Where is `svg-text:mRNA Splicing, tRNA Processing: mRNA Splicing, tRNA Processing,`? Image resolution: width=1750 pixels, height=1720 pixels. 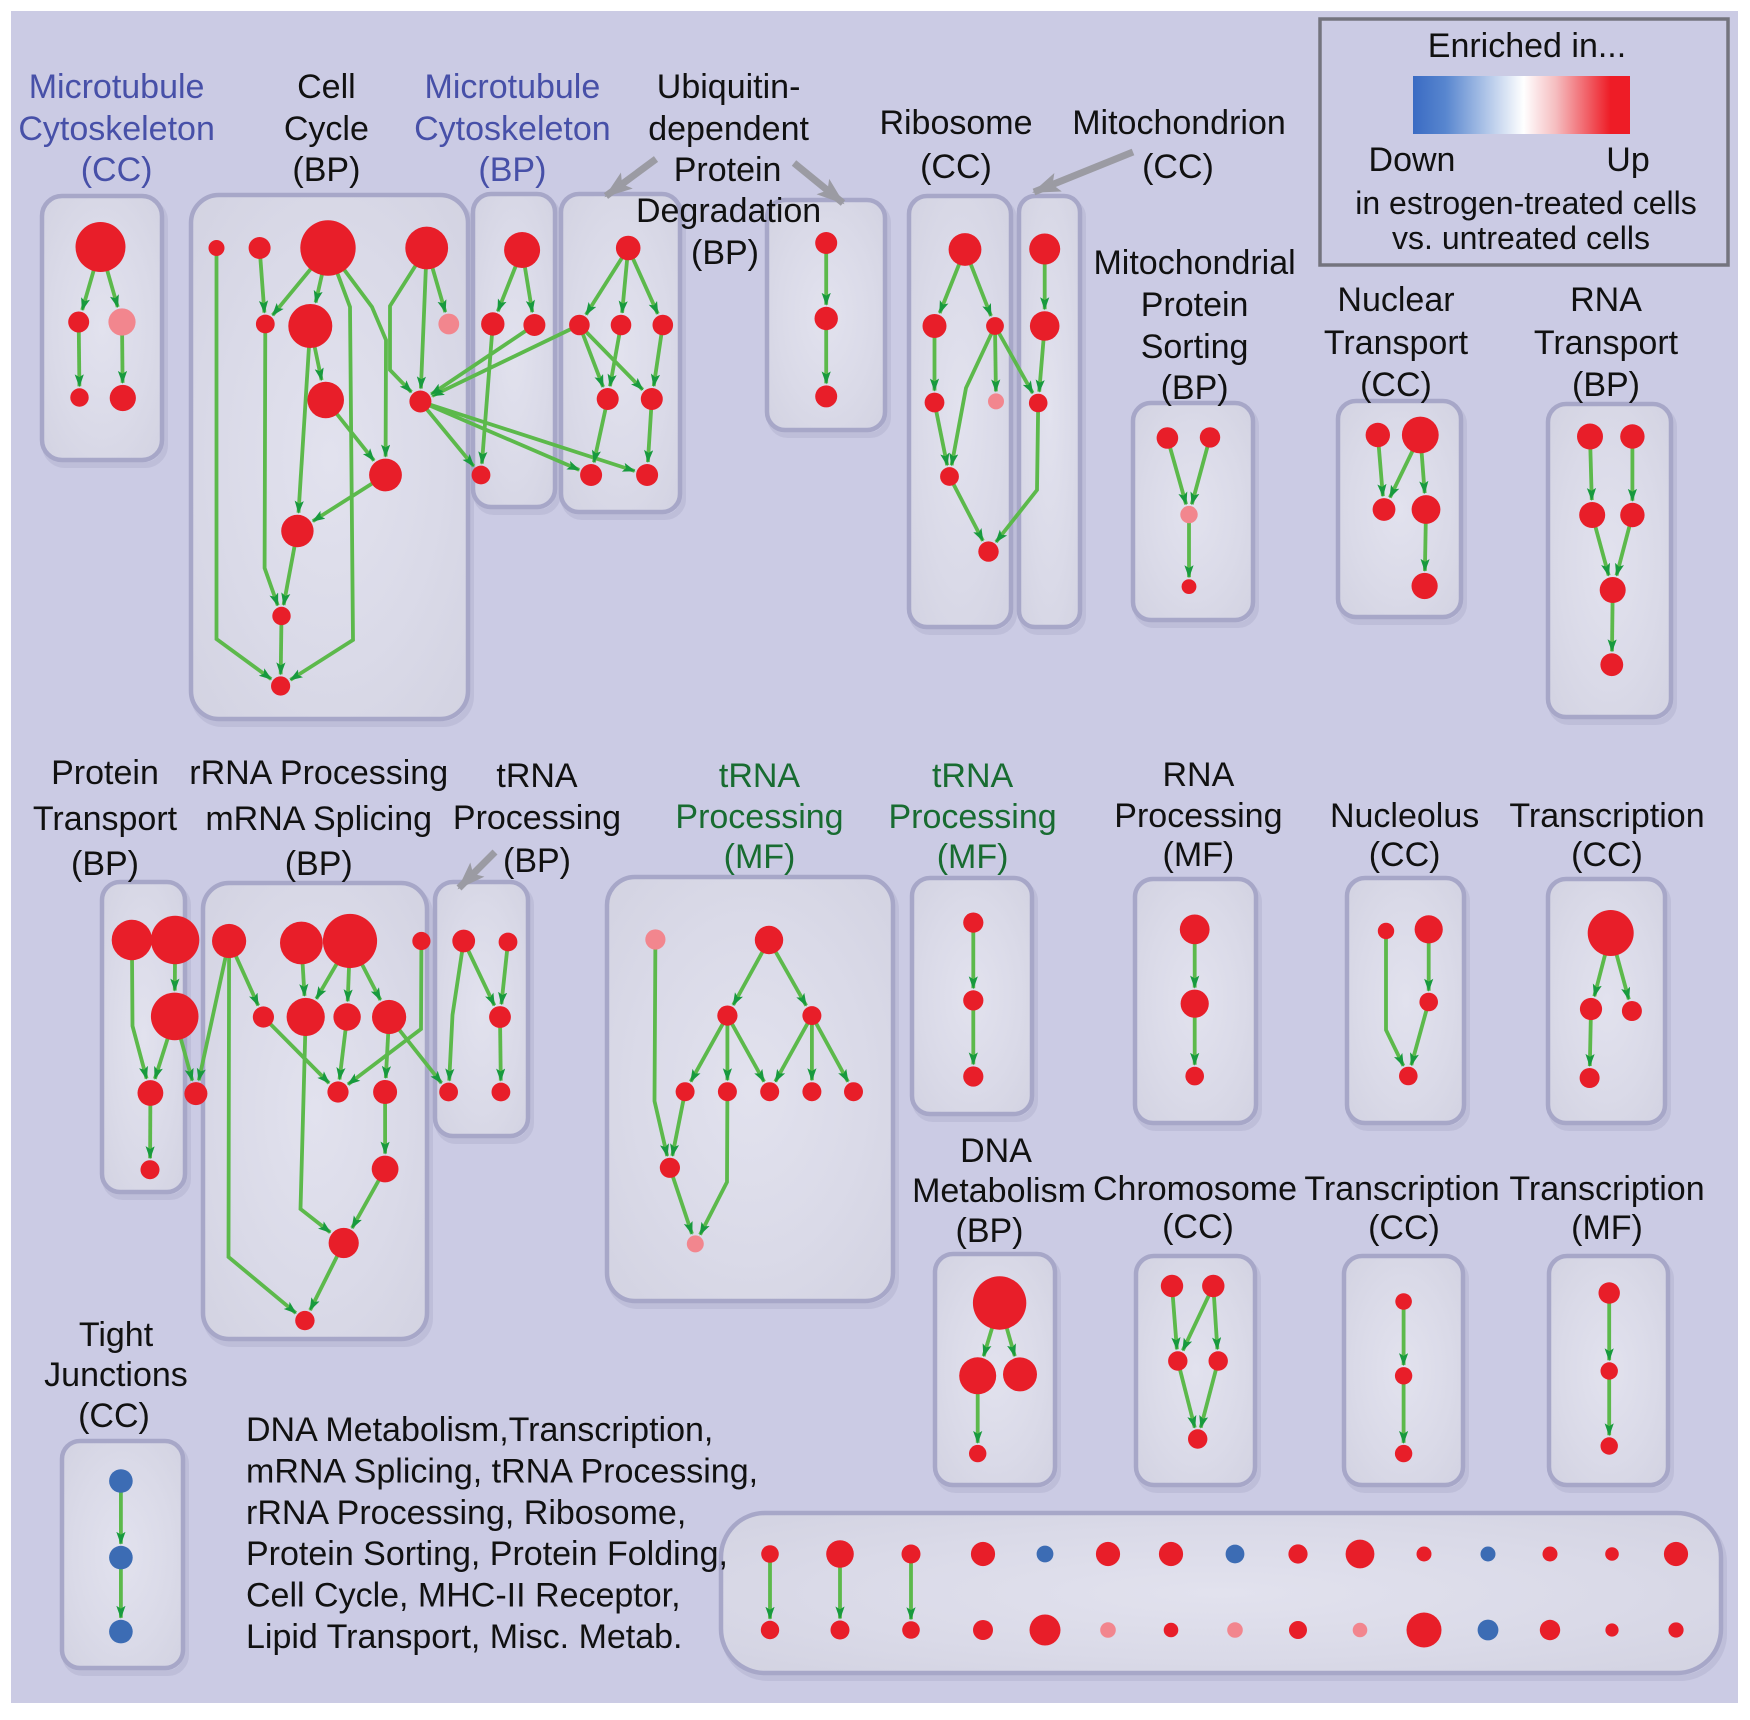 svg-text:mRNA Splicing, tRNA Processing: mRNA Splicing, tRNA Processing, is located at coordinates (502, 1471).